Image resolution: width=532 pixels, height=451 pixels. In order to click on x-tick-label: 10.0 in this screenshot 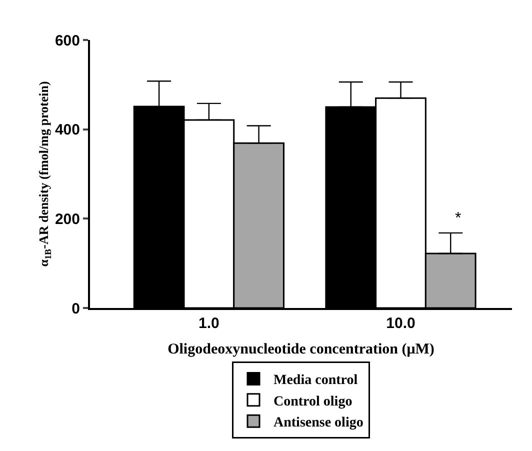, I will do `click(401, 323)`.